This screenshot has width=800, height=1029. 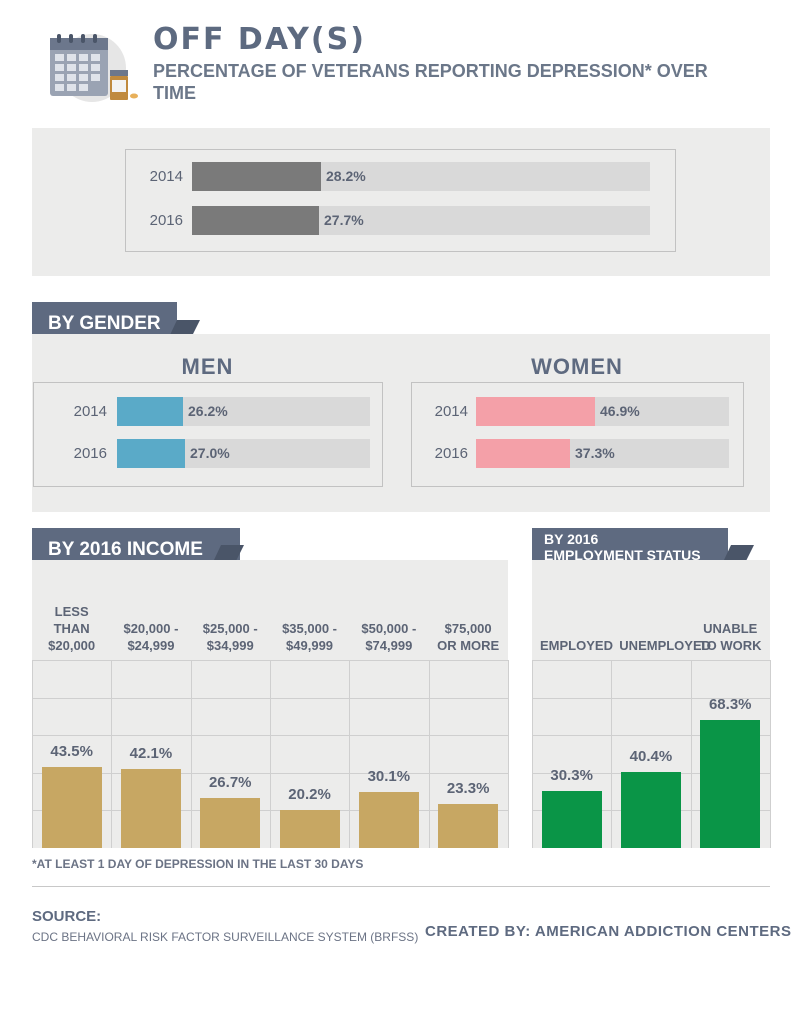 What do you see at coordinates (388, 776) in the screenshot?
I see `income-value-label: 30.1%` at bounding box center [388, 776].